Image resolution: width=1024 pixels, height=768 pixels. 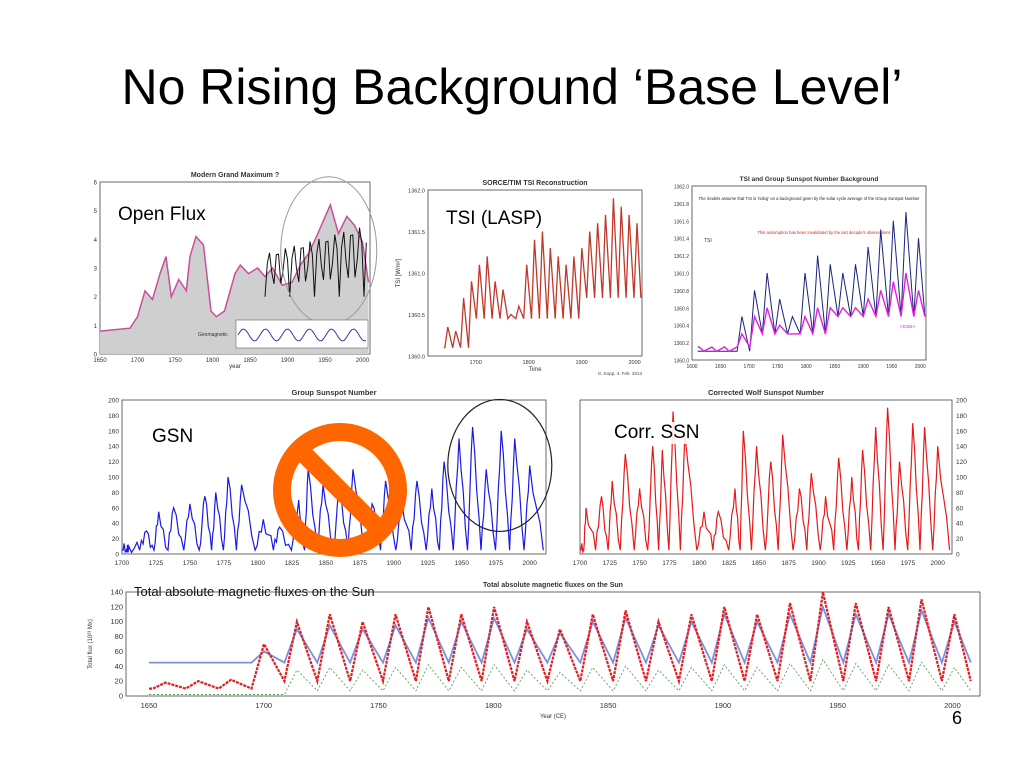 I want to click on y-tick-label: 1361.8, so click(x=682, y=205).